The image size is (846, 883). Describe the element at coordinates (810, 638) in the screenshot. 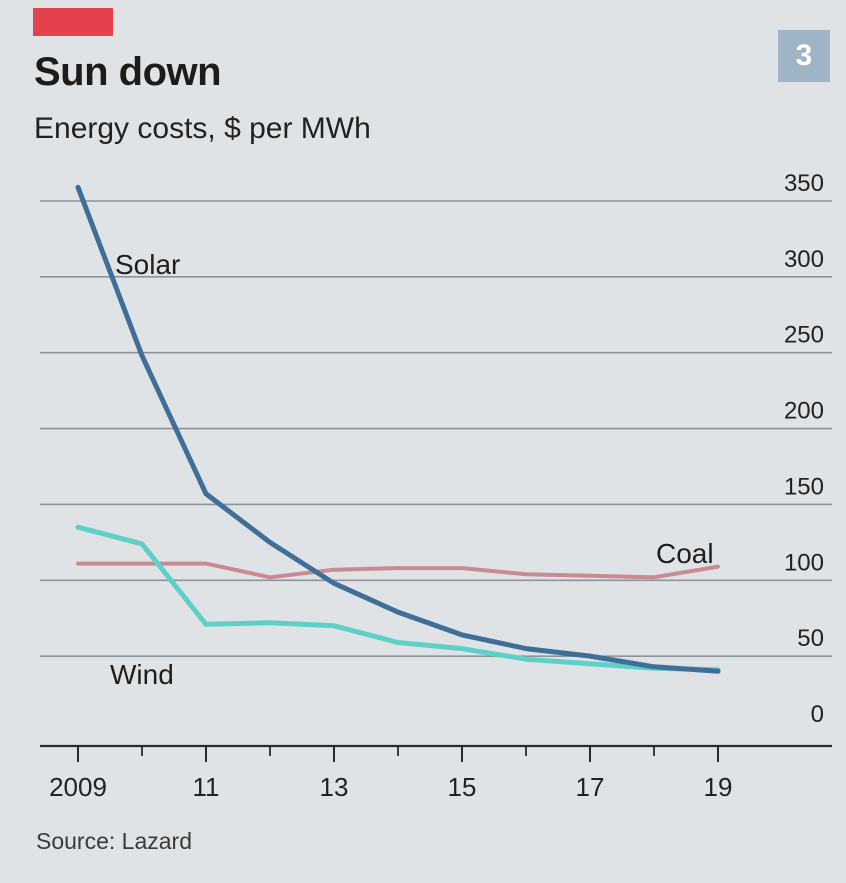

I see `y-tick-label-50: 50` at that location.